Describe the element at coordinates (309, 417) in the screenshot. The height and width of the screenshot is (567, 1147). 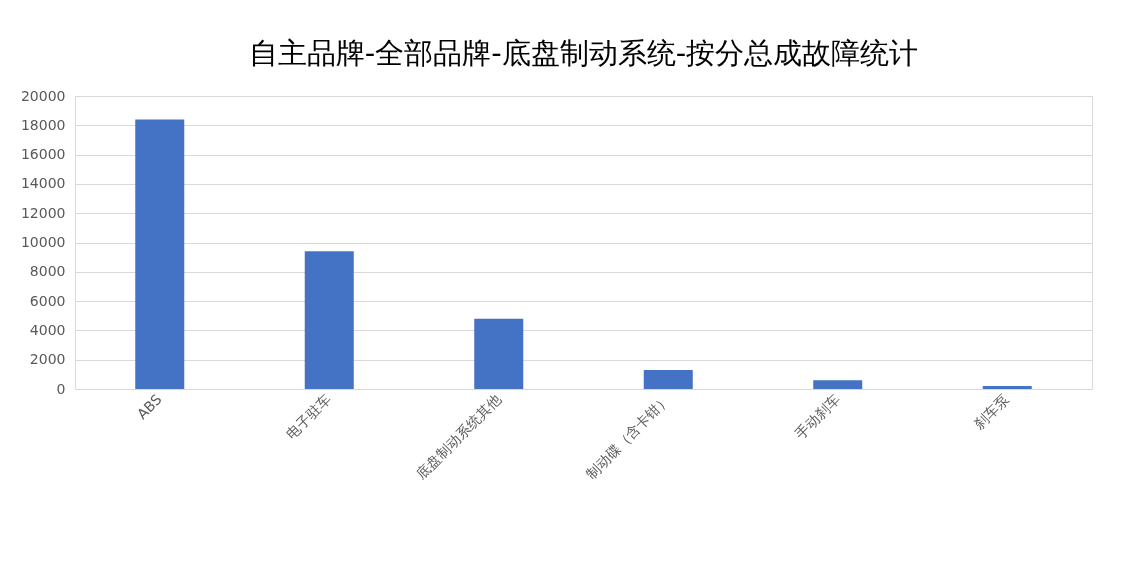
I see `x-tick-label: 电子驻车` at that location.